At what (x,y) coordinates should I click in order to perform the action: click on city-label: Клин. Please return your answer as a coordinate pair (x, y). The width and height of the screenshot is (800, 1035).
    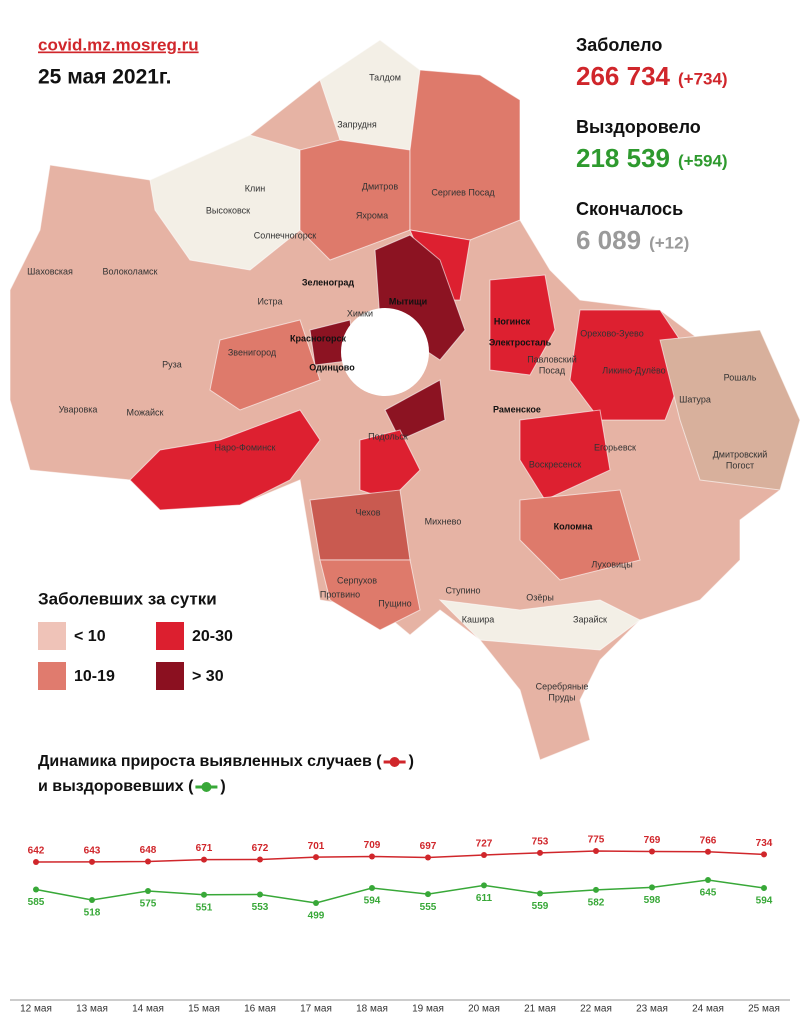
    Looking at the image, I should click on (255, 188).